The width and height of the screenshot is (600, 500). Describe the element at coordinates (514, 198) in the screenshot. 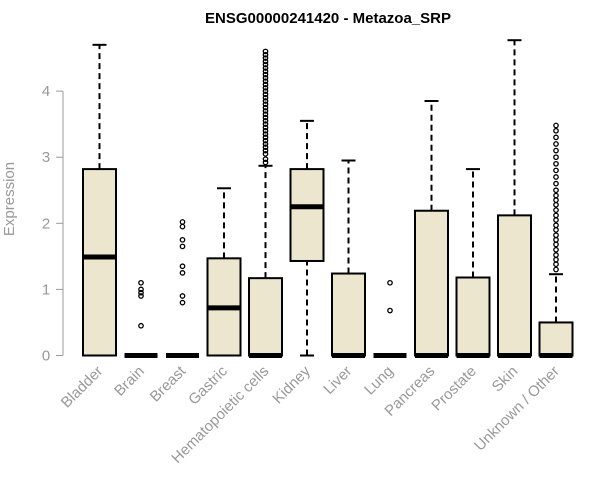

I see `box-skin` at that location.